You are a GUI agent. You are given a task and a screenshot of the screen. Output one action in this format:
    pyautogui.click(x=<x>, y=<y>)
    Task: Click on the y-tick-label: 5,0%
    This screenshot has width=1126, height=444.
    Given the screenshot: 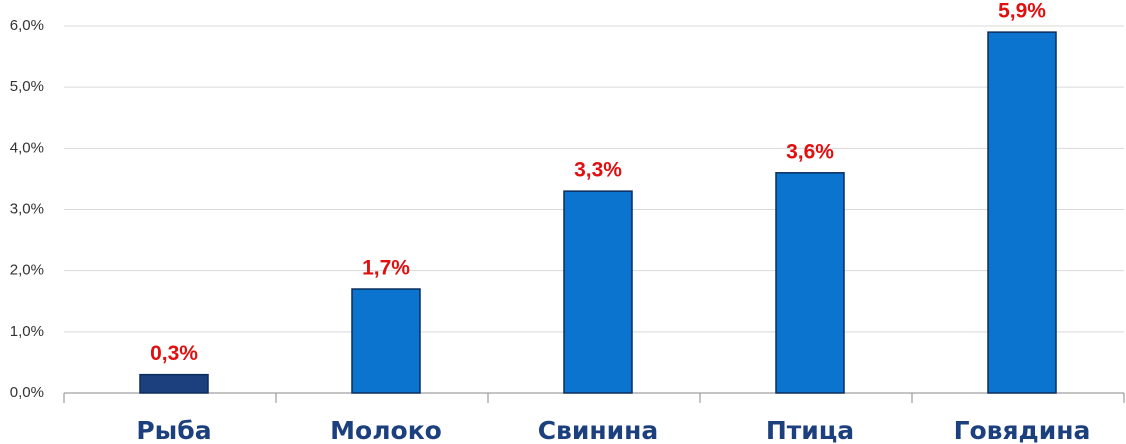 What is the action you would take?
    pyautogui.click(x=27, y=86)
    